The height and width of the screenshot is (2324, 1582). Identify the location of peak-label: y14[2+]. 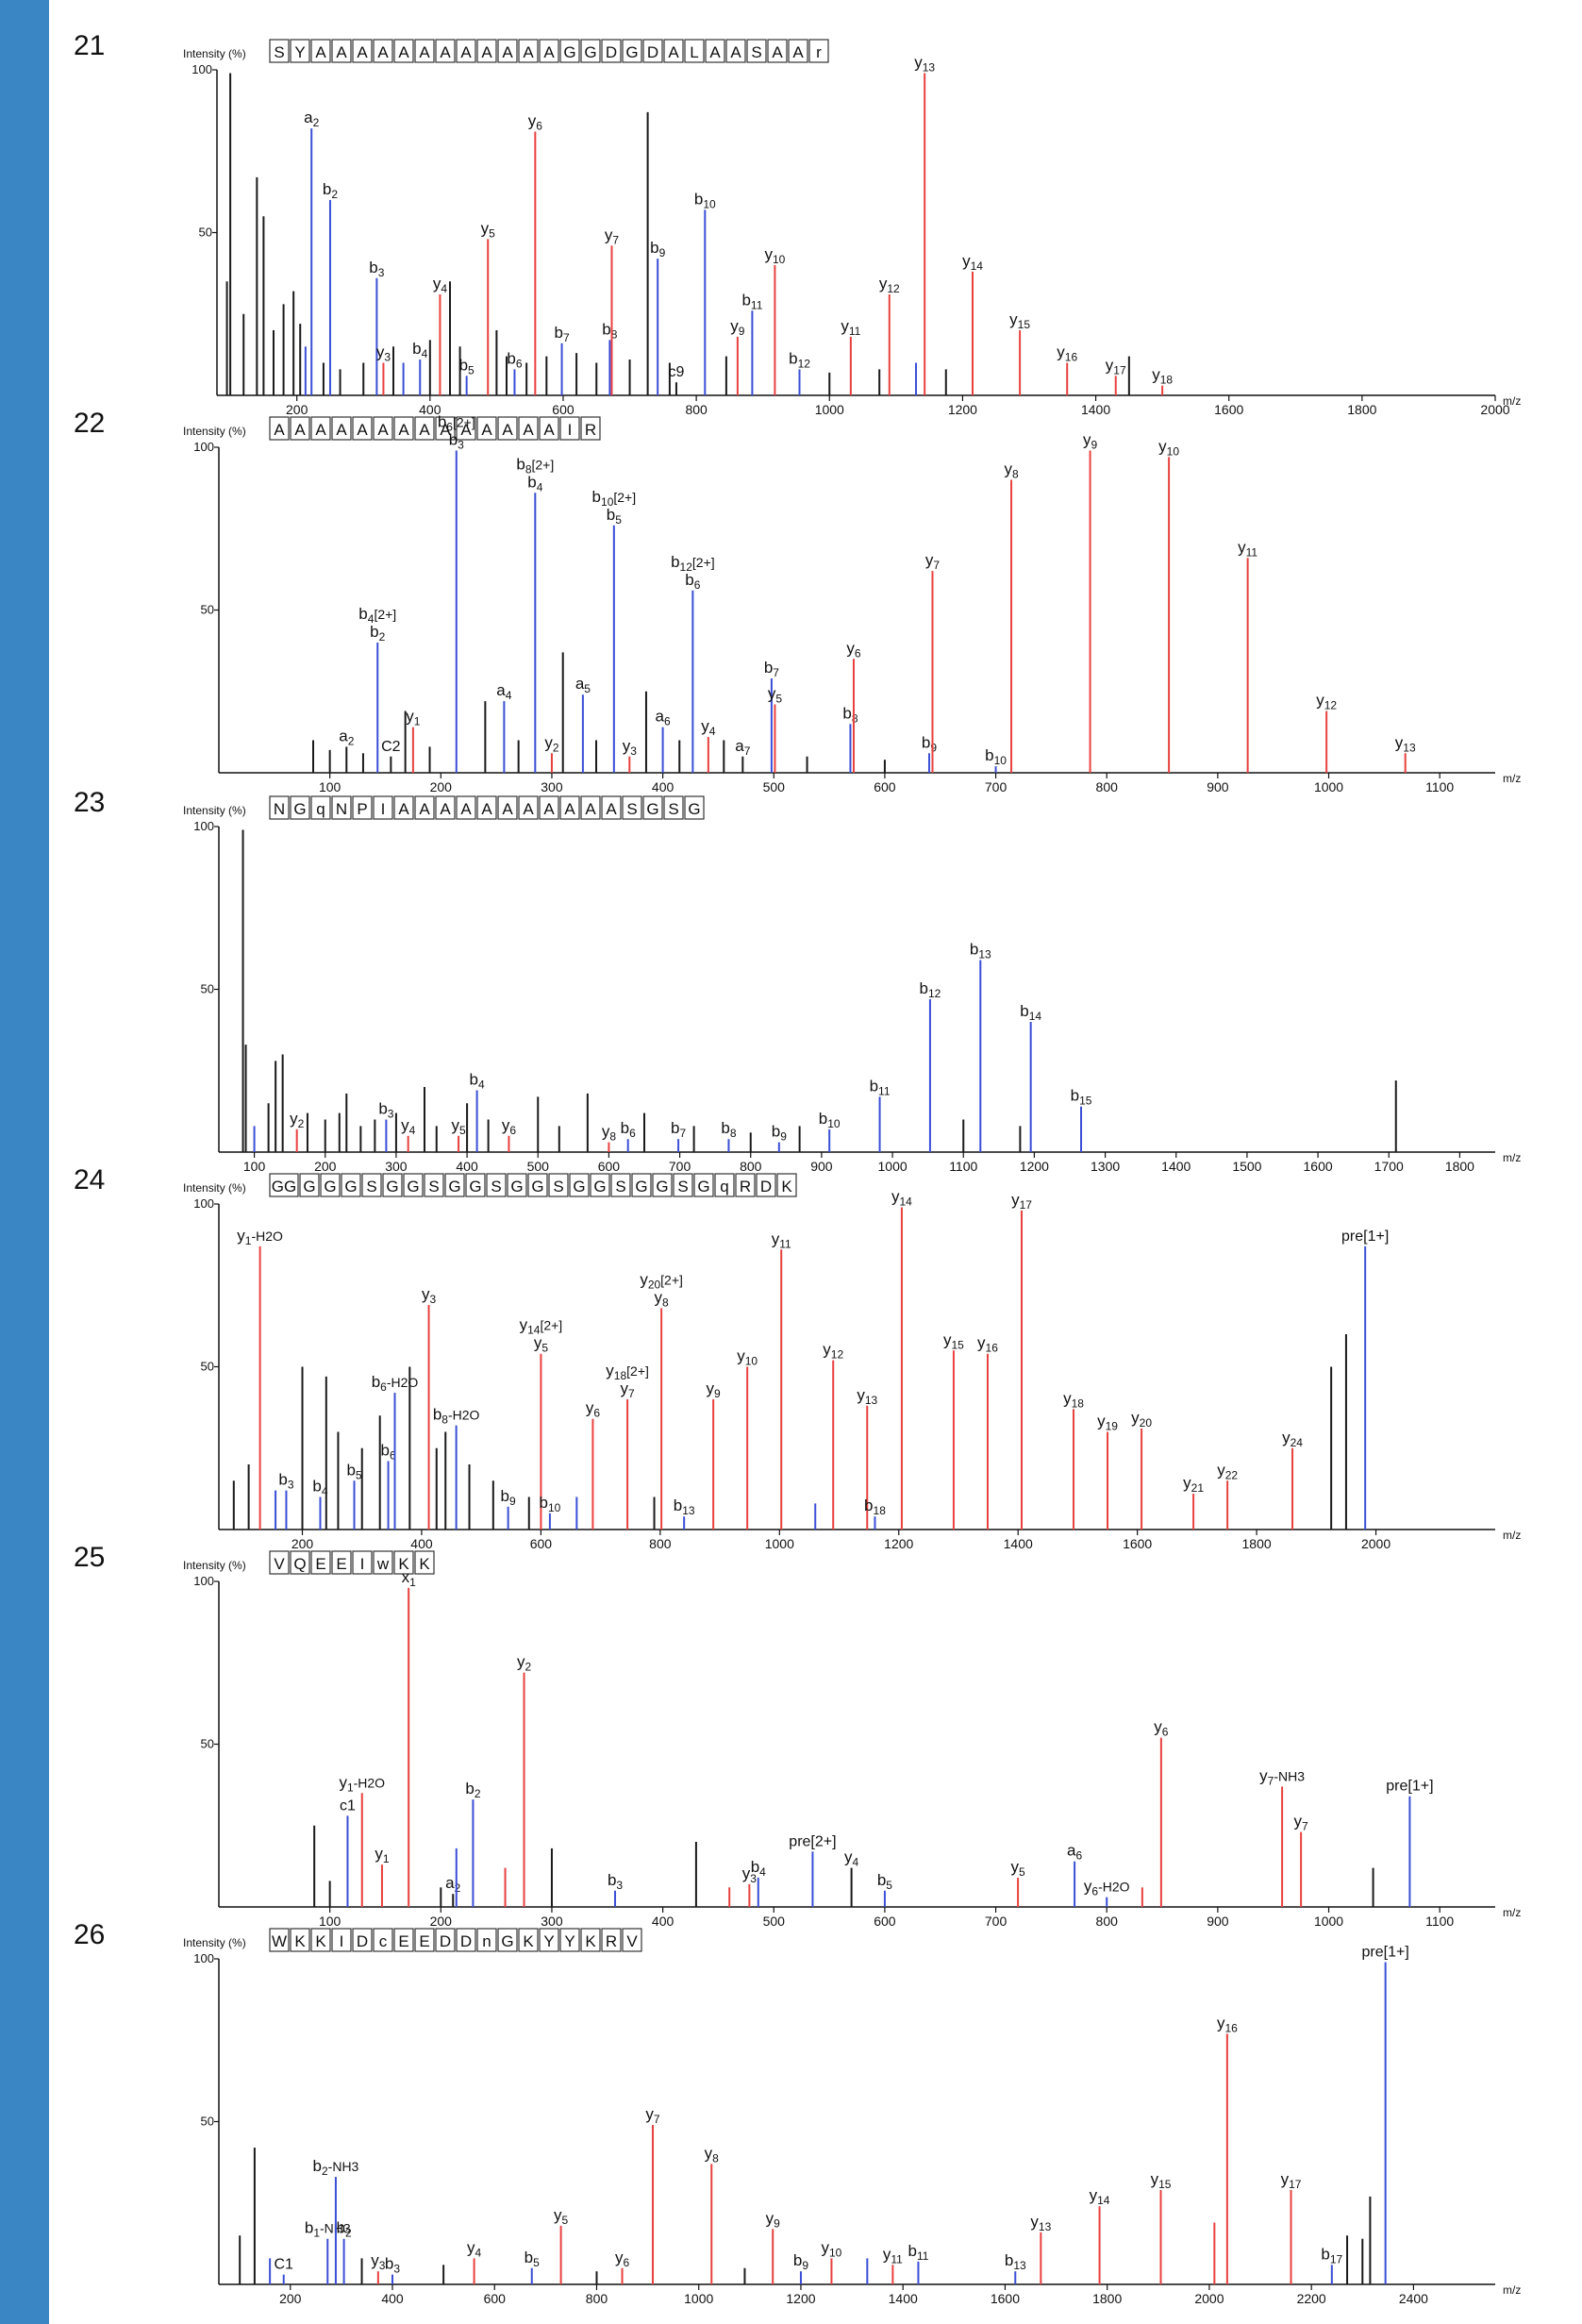
(542, 1326).